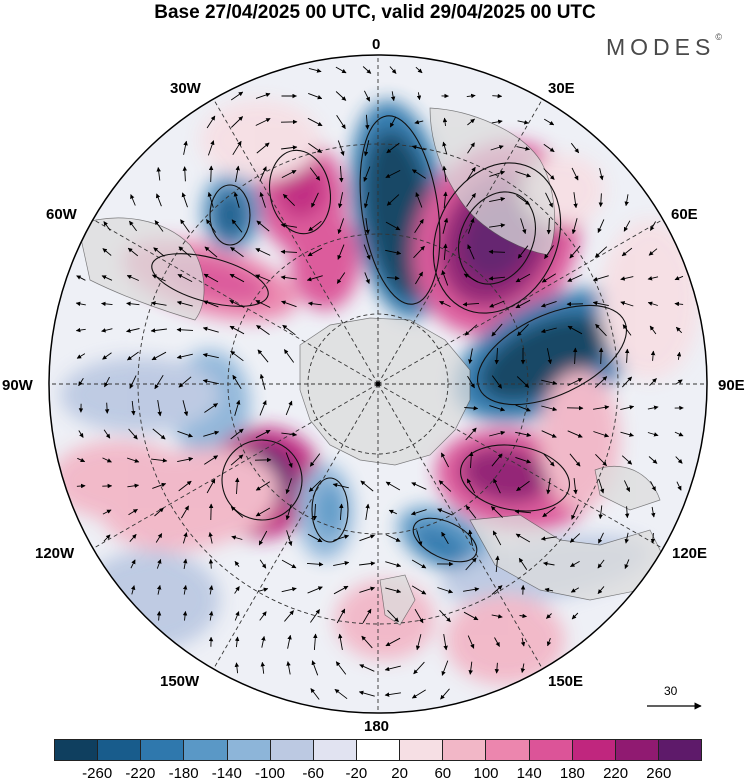  I want to click on lon-label-180: 180, so click(377, 726).